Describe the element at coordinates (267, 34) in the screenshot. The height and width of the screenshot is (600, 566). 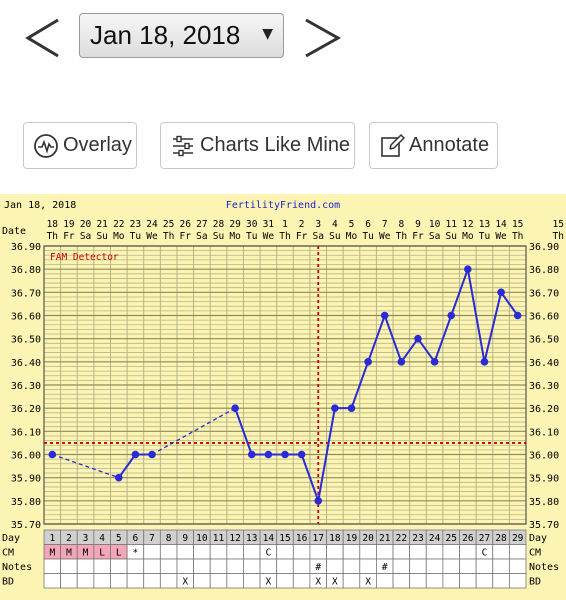
I see `dropdown-caret-icon: ▼` at that location.